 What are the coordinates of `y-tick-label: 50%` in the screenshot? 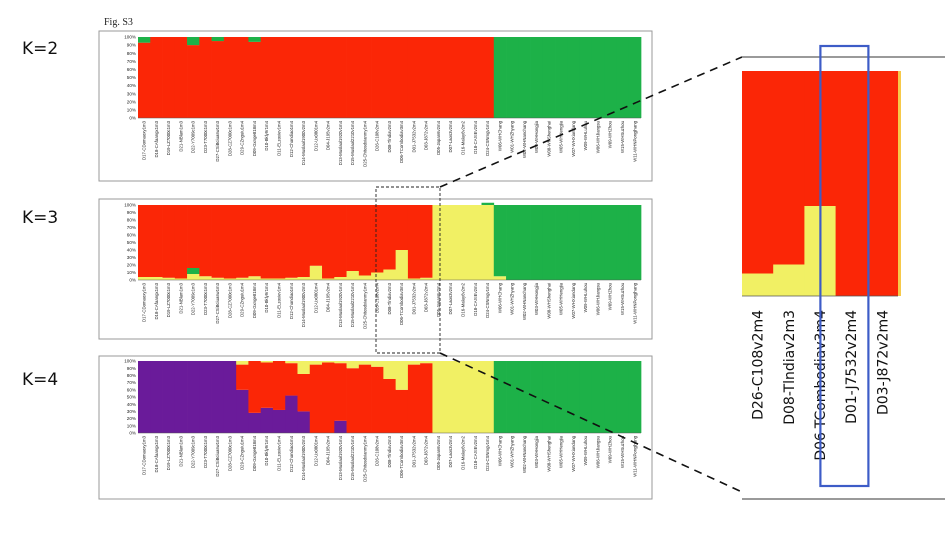 It's located at (131, 242).